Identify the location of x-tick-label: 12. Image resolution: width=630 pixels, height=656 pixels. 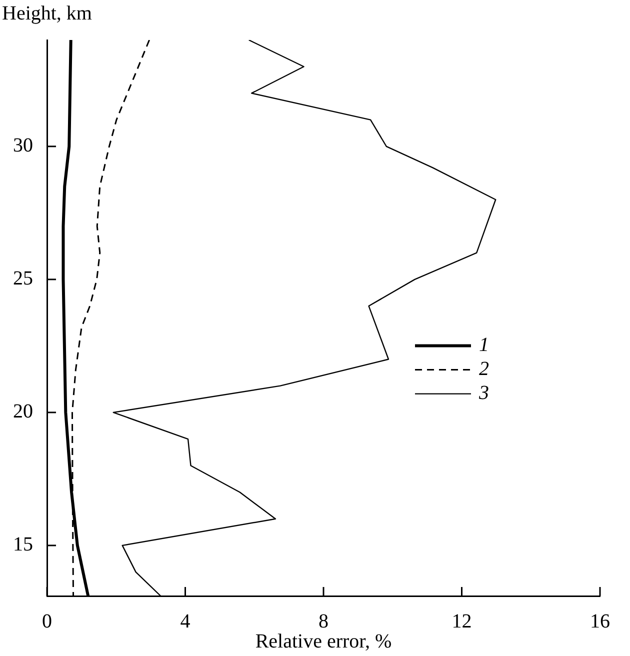
(462, 621).